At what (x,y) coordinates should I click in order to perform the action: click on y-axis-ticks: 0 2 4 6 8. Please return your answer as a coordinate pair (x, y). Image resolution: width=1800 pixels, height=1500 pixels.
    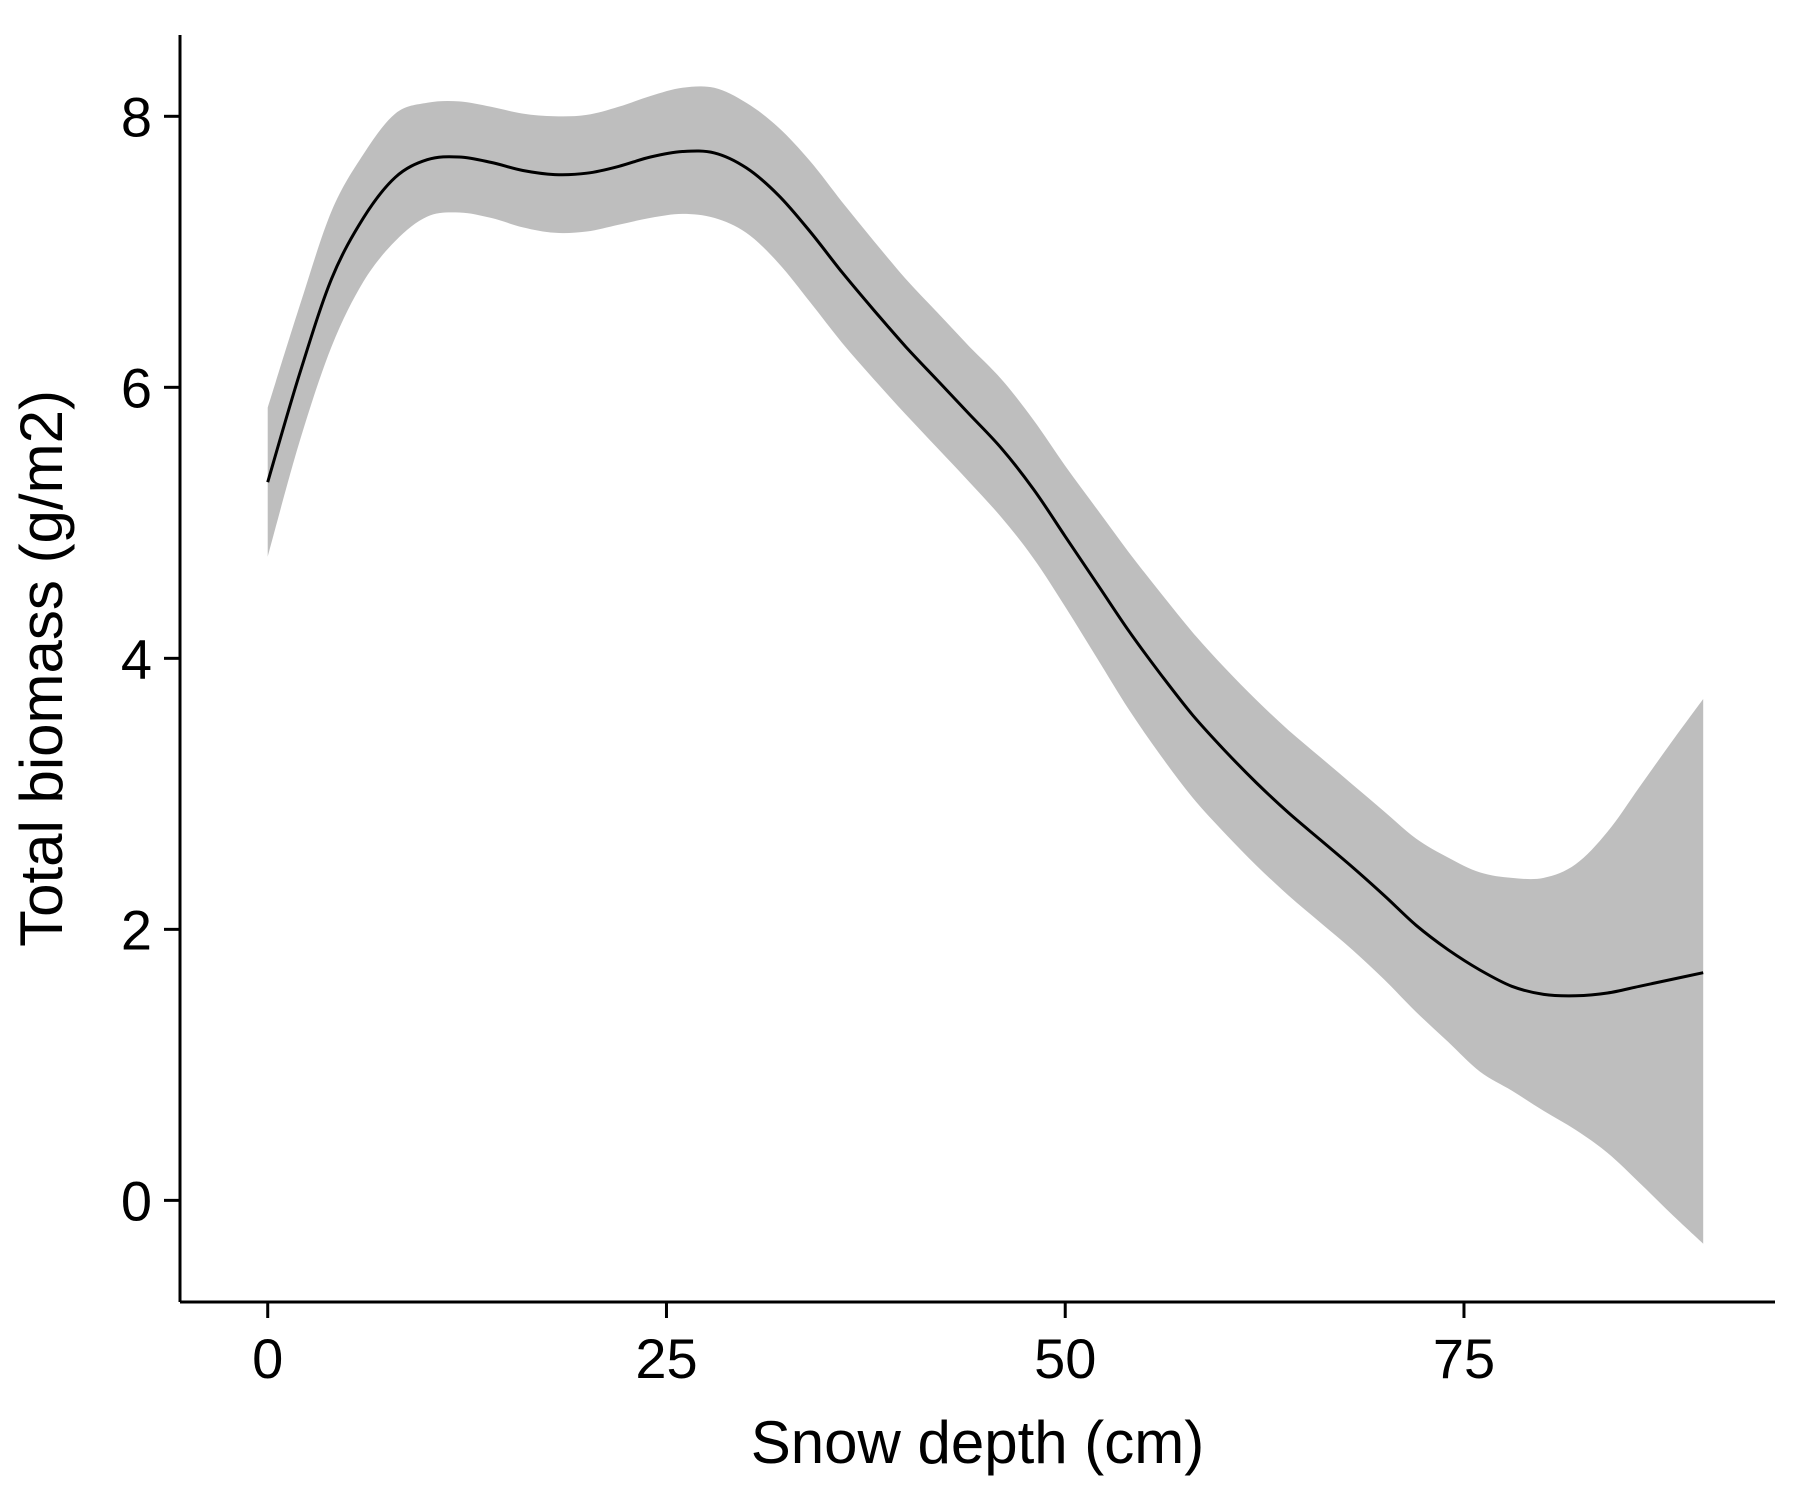
    Looking at the image, I should click on (150, 658).